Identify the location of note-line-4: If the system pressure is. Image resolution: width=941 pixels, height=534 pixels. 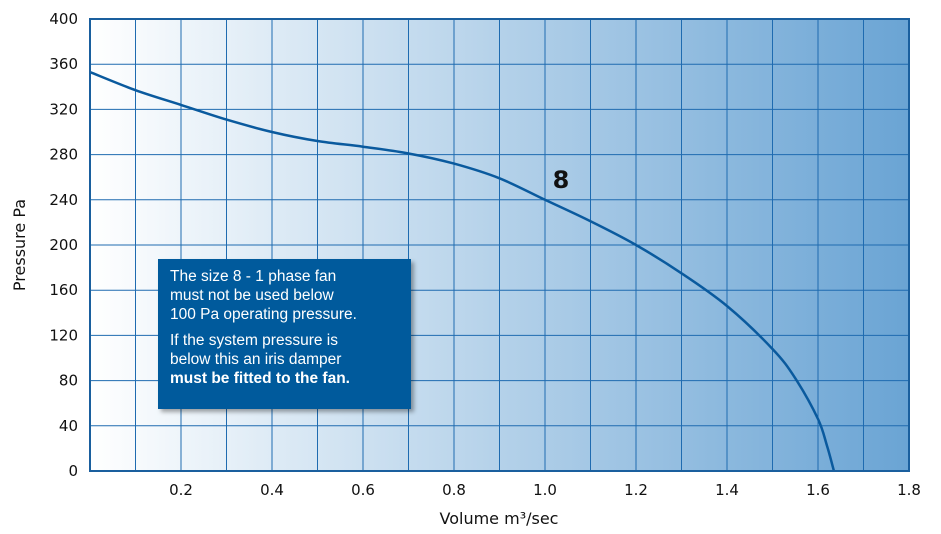
(254, 340).